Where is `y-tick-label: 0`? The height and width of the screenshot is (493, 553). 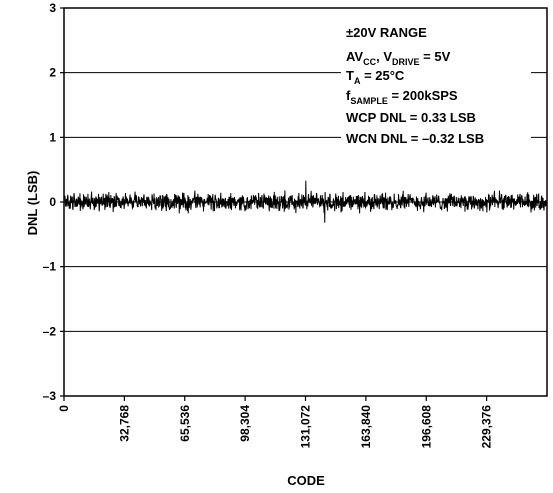
y-tick-label: 0 is located at coordinates (52, 202).